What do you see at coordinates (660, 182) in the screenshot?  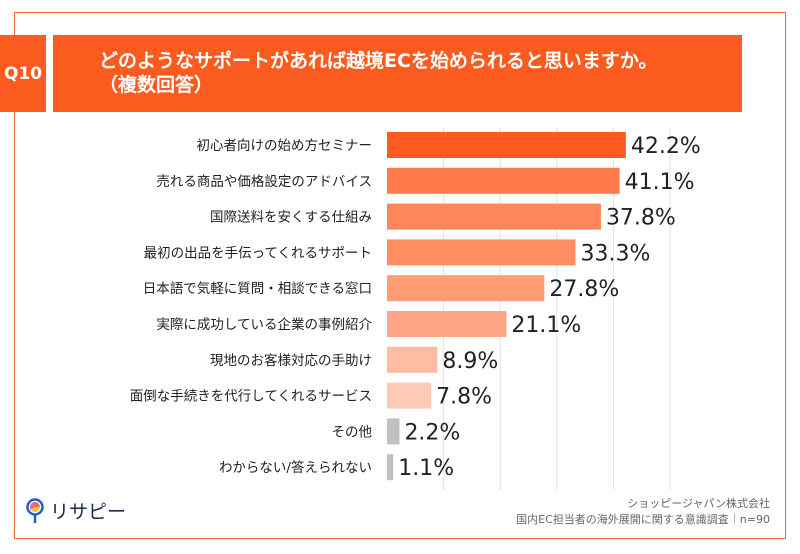 I see `value-label: 41.1%` at bounding box center [660, 182].